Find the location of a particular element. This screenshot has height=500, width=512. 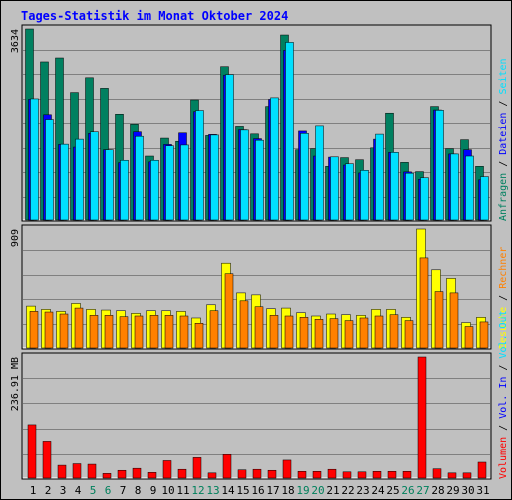

legend-item-volumen: Volumen is located at coordinates (503, 458).